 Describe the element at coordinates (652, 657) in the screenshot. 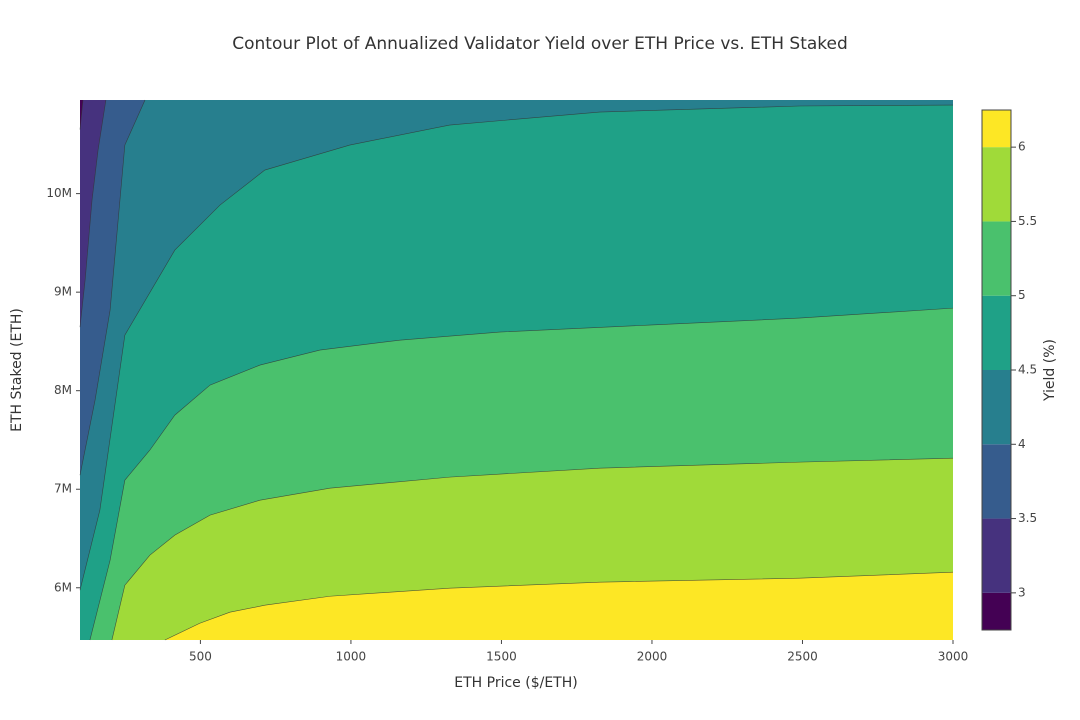

I see `x-tick-label: 2000` at that location.